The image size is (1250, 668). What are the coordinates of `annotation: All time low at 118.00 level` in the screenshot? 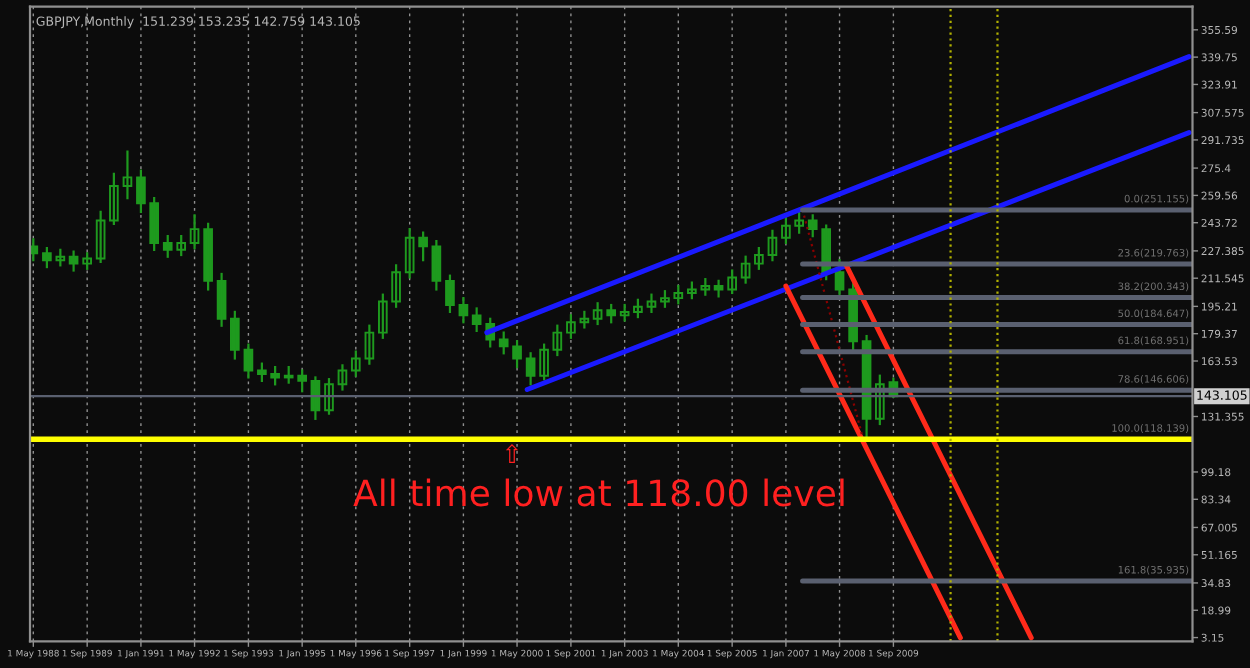 It's located at (598, 492).